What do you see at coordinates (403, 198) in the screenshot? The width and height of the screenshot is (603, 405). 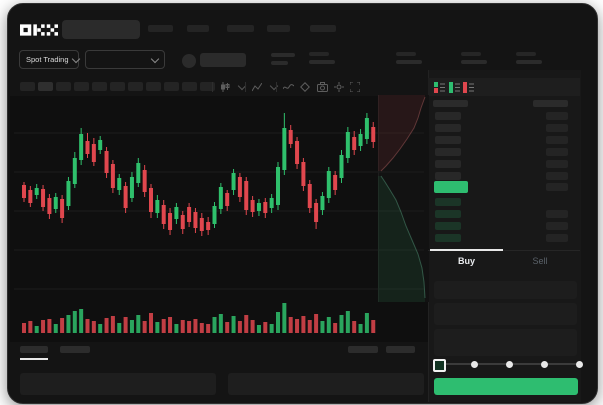 I see `depth-chart-background` at bounding box center [403, 198].